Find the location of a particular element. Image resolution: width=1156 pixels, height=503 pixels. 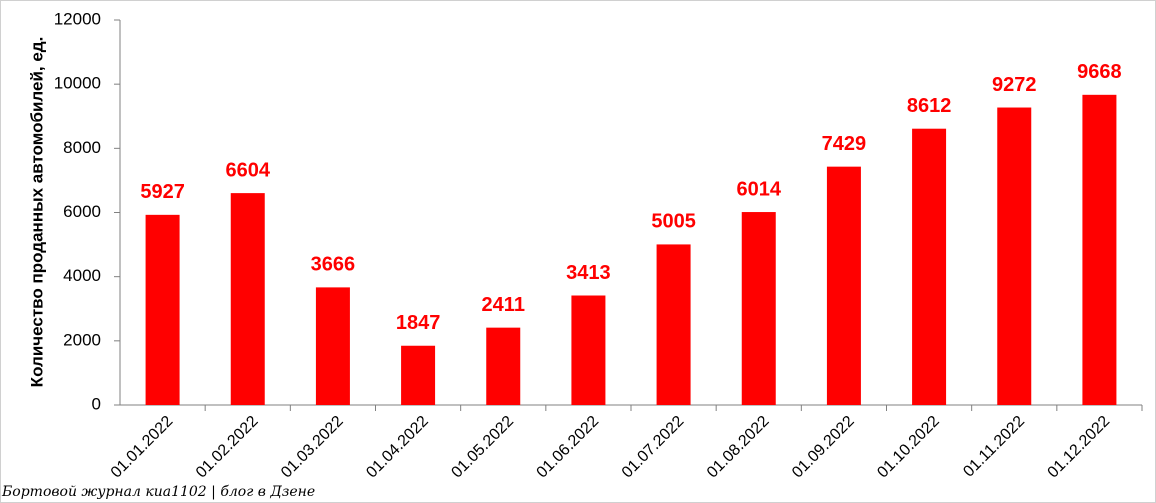

y-axis-label: Количество проданных автомобилей, ед. is located at coordinates (36, 212).